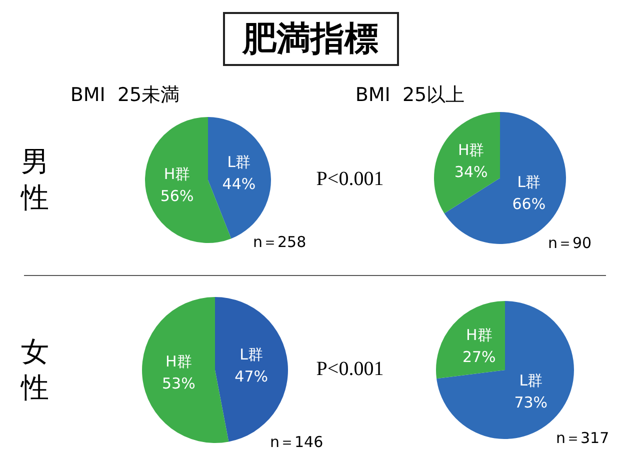 This screenshot has width=621, height=457. What do you see at coordinates (410, 95) in the screenshot?
I see `chart-subtitle: BMI 25以上` at bounding box center [410, 95].